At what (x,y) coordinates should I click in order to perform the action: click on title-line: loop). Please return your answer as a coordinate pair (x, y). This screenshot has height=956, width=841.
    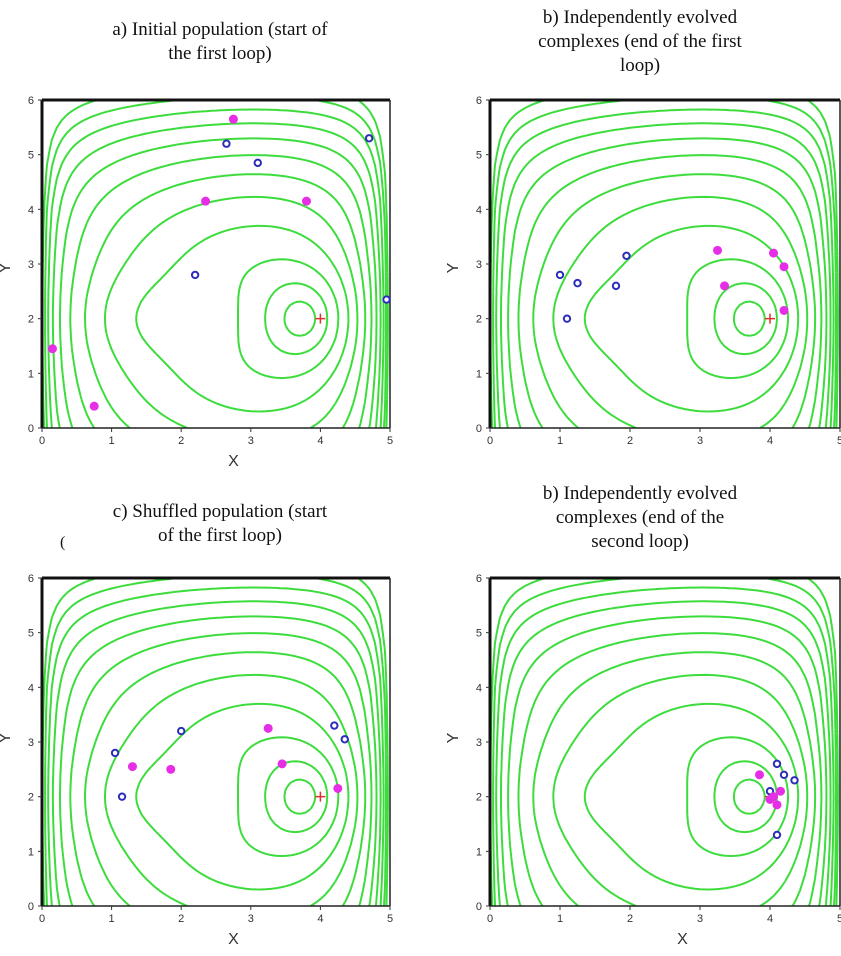
    Looking at the image, I should click on (640, 65).